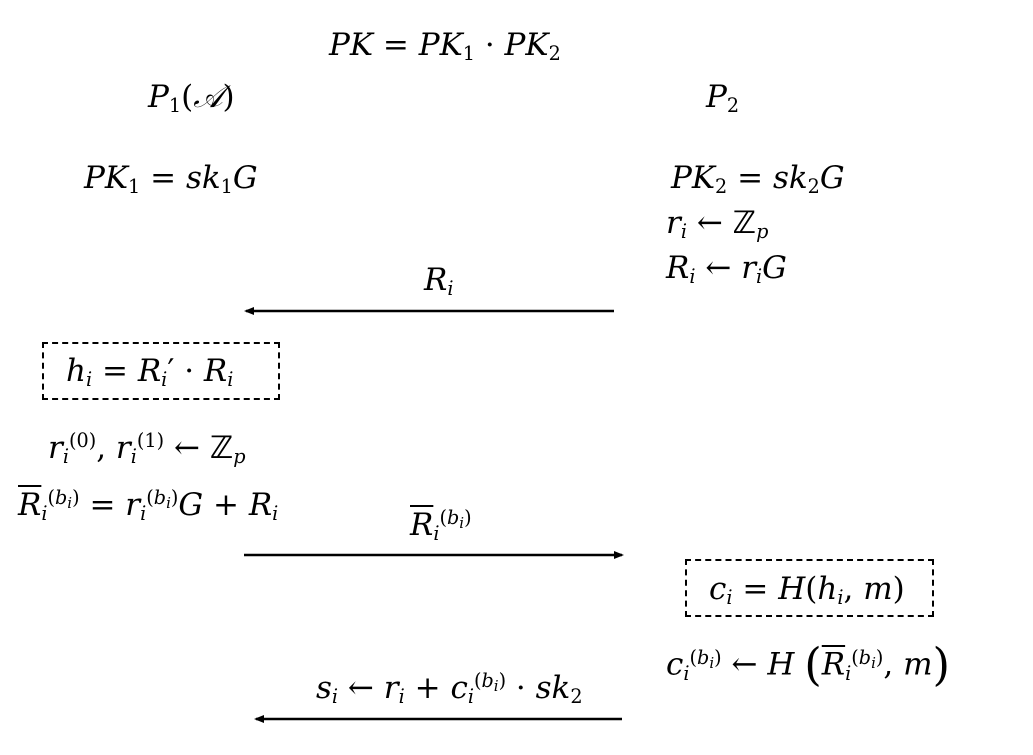 The height and width of the screenshot is (755, 1033). What do you see at coordinates (808, 664) in the screenshot?
I see `eq-ci-bi: ci(bi) ← H (Ri(bi), m)` at bounding box center [808, 664].